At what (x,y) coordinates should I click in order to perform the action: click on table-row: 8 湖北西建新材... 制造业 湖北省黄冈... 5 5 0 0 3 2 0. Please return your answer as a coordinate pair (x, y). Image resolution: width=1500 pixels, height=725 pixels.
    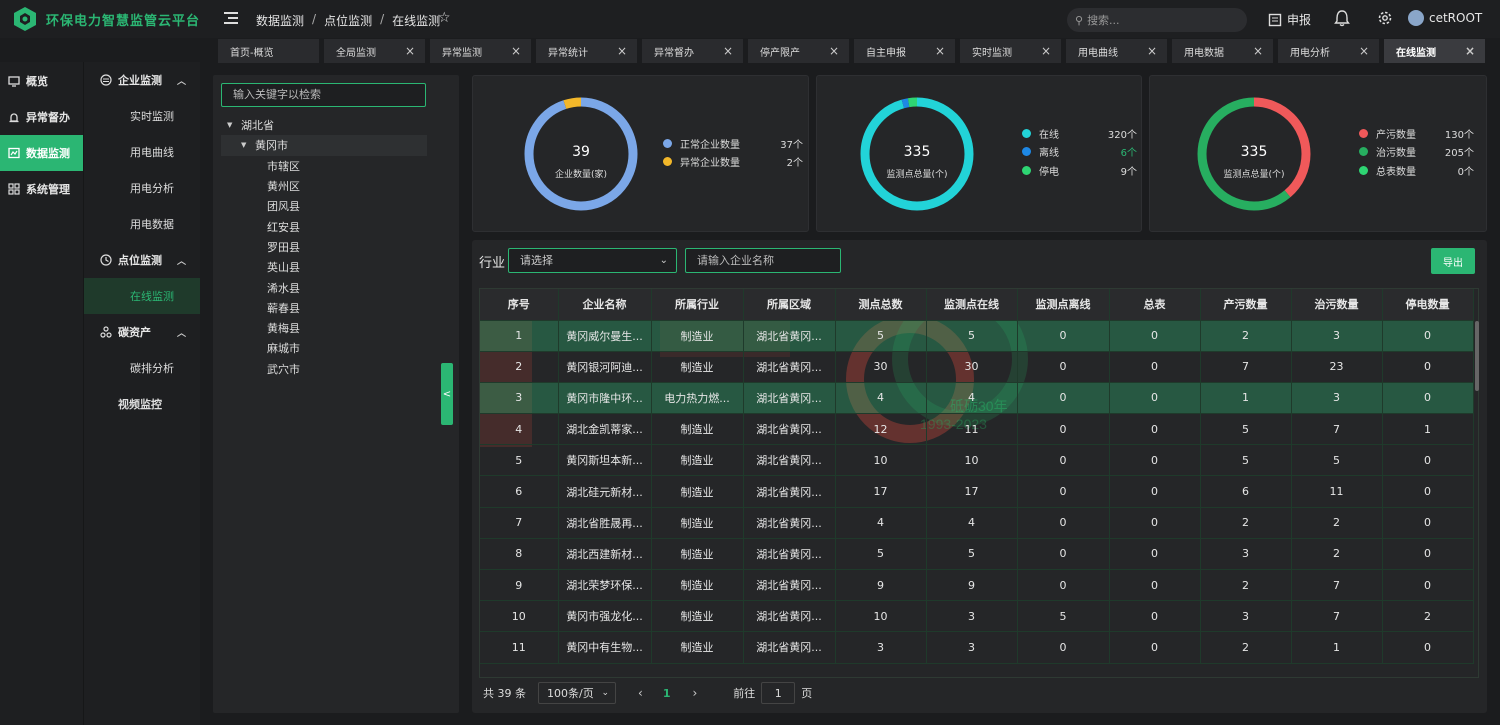
    Looking at the image, I should click on (977, 554).